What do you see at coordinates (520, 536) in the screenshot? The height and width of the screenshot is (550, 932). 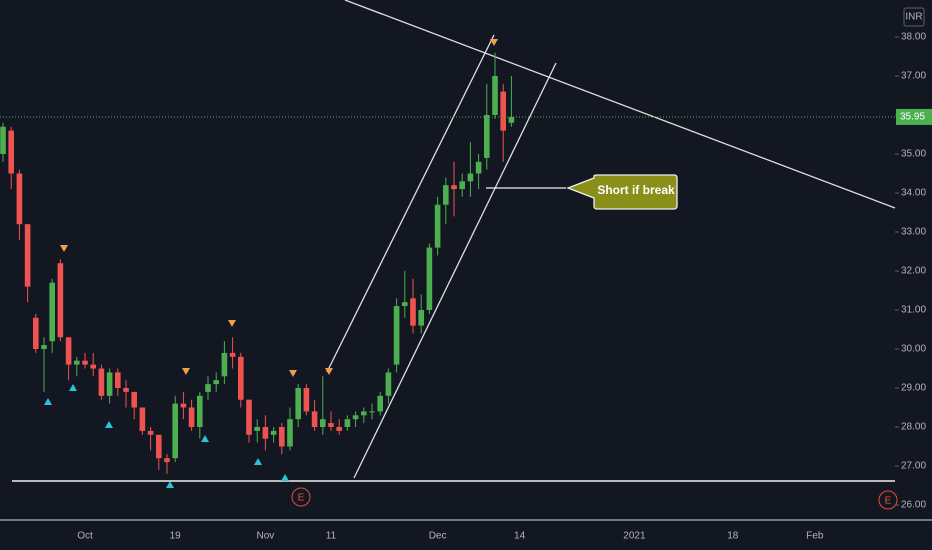 I see `x-tick-label: 14` at bounding box center [520, 536].